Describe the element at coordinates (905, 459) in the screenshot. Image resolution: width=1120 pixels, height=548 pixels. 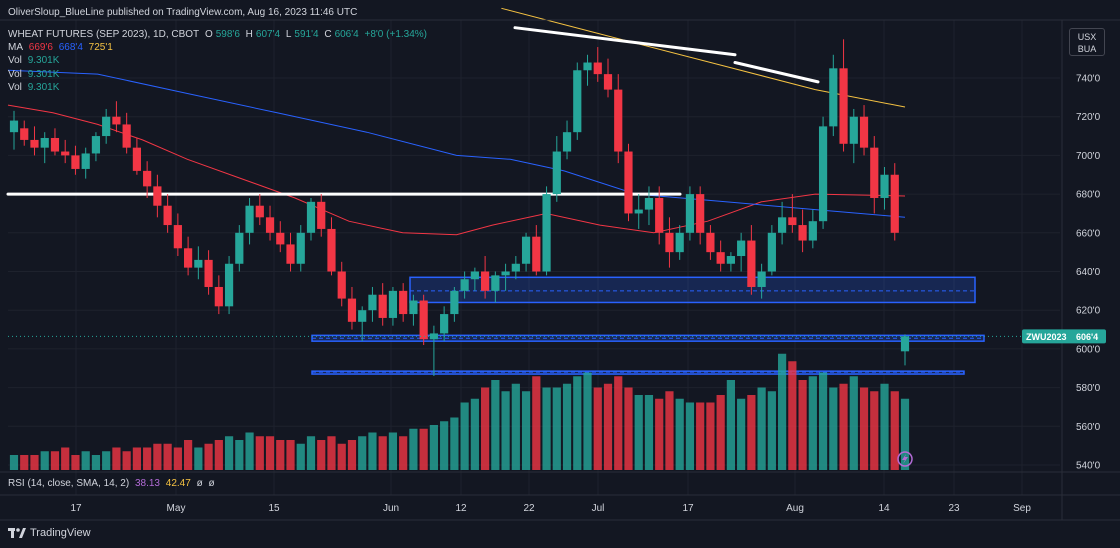
I see `lightning-bolt-icon` at that location.